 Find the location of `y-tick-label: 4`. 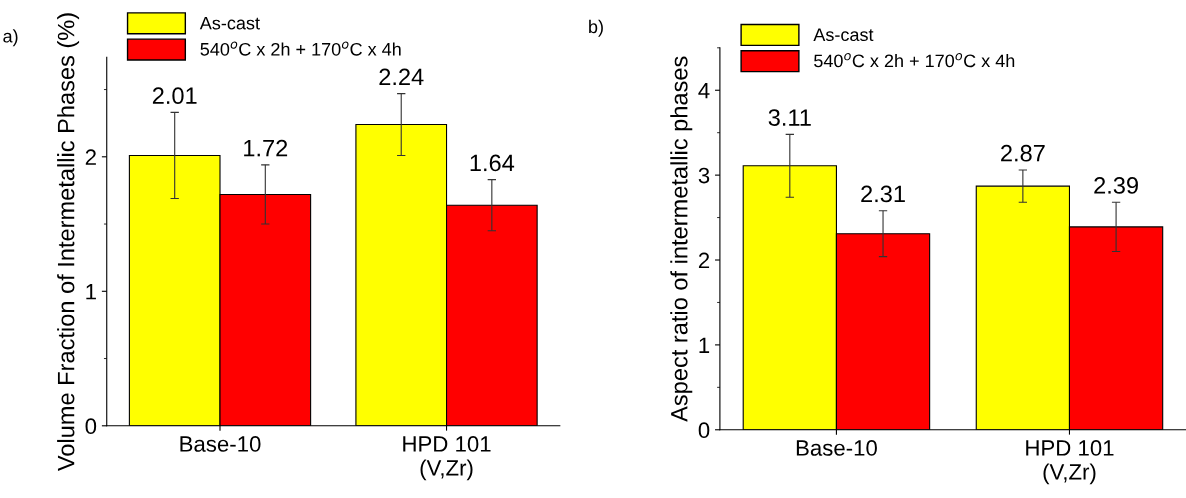

y-tick-label: 4 is located at coordinates (704, 91).